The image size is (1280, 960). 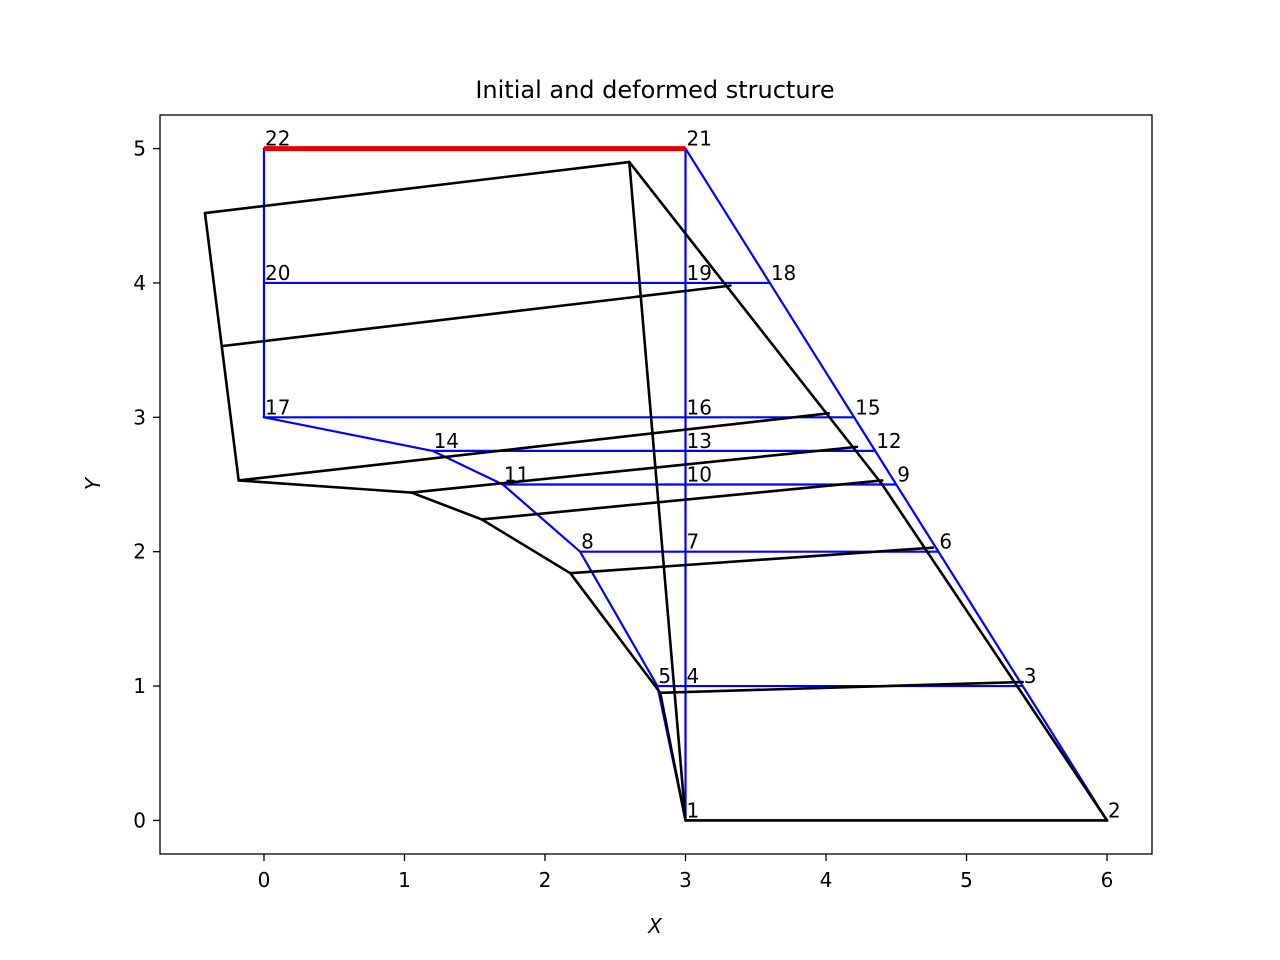 I want to click on node-label-12: 12, so click(x=888, y=441).